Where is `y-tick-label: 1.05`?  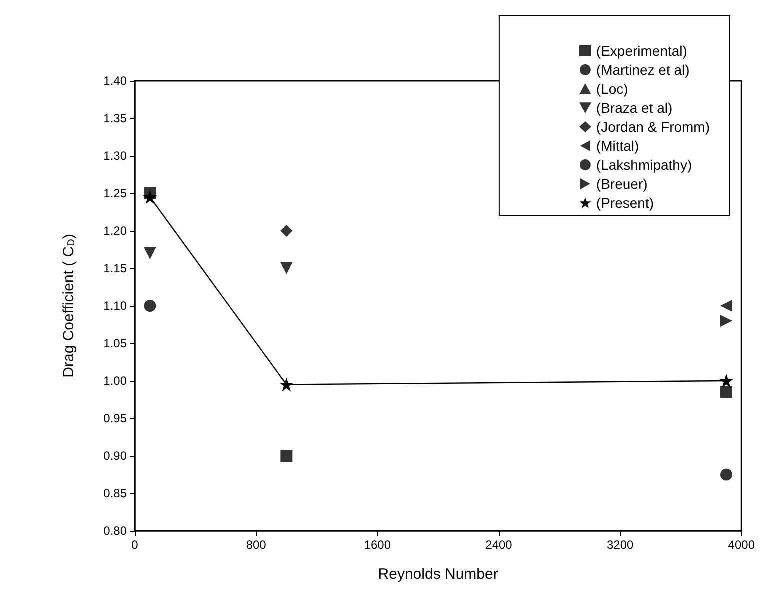 y-tick-label: 1.05 is located at coordinates (116, 343).